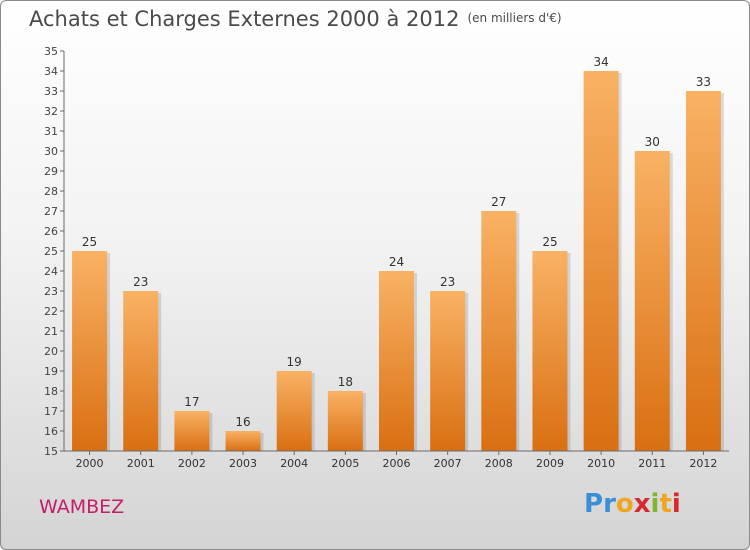 This screenshot has height=550, width=750. I want to click on x-tick-label: 2012, so click(703, 463).